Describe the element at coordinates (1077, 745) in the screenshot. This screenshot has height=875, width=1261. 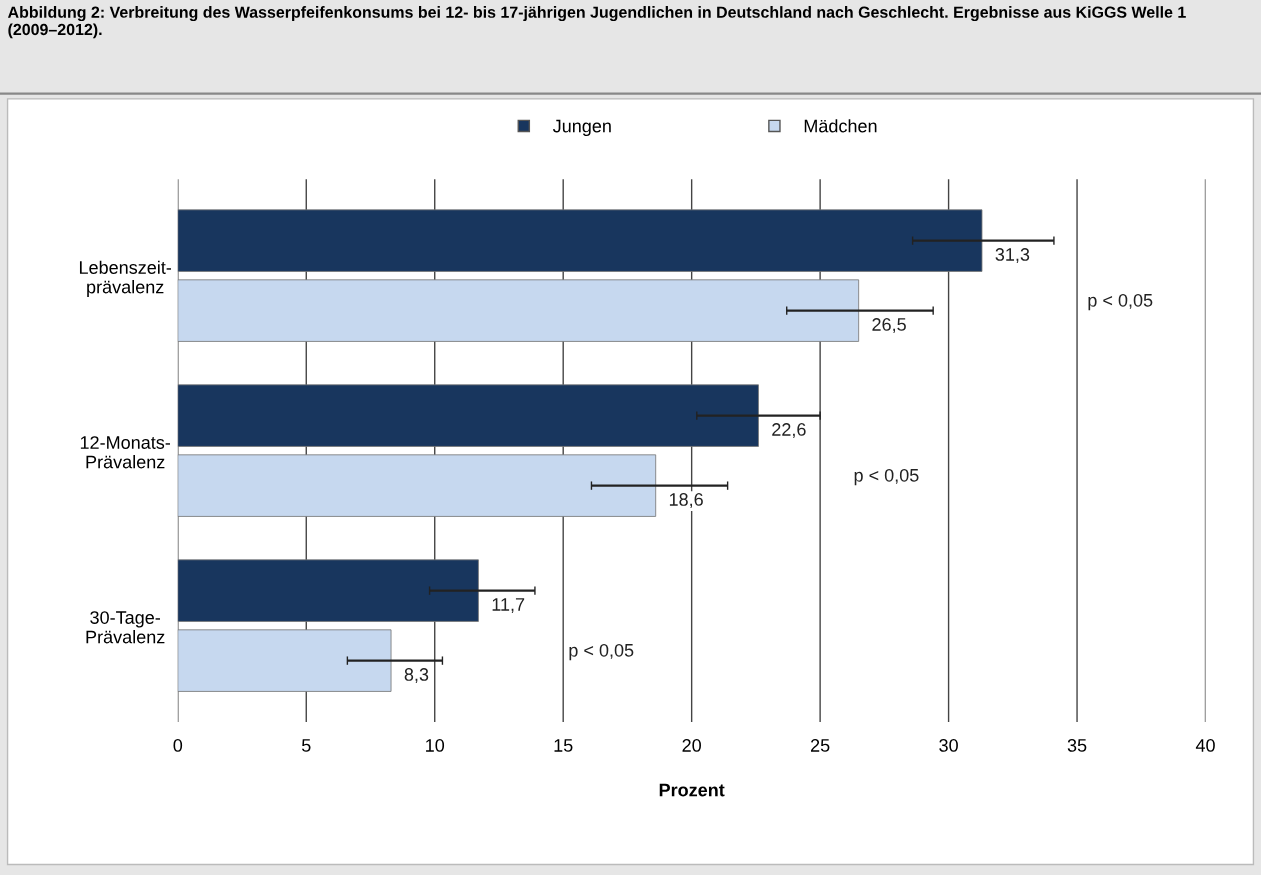
I see `x-tick-label: 35` at that location.